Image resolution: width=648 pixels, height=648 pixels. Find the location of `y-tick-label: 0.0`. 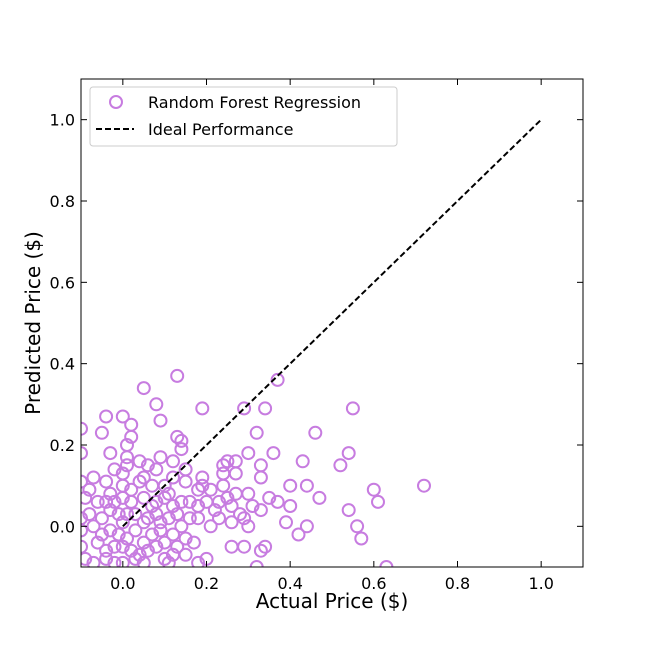

y-tick-label: 0.0 is located at coordinates (62, 526).